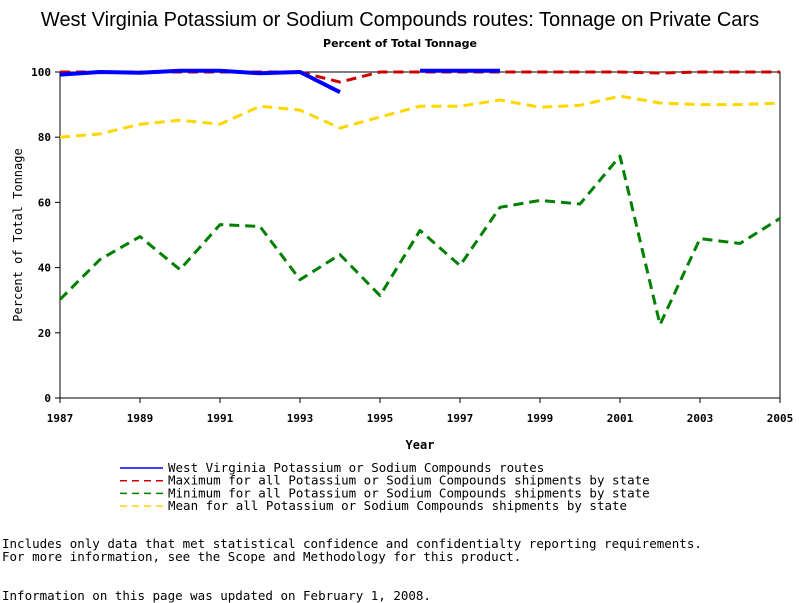 The height and width of the screenshot is (603, 800). What do you see at coordinates (700, 418) in the screenshot?
I see `x-tick-label: 2003` at bounding box center [700, 418].